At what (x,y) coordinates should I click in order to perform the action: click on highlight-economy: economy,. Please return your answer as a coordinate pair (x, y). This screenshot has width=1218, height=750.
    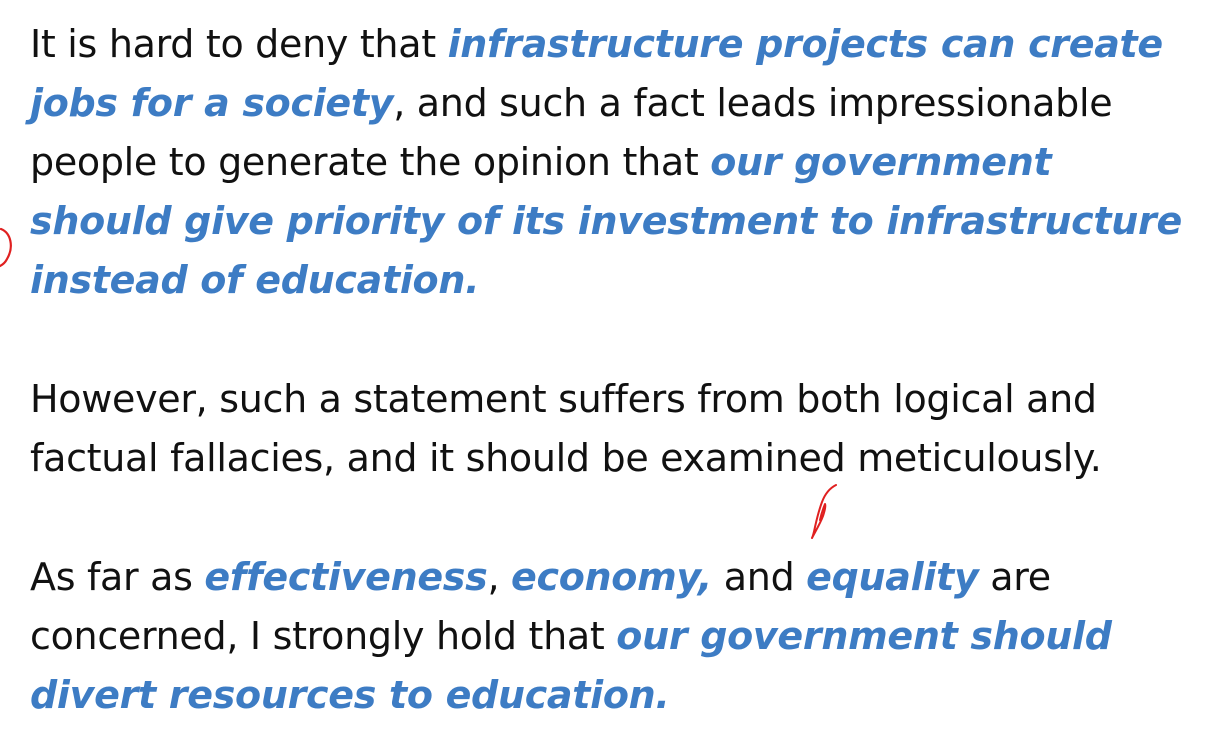
    Looking at the image, I should click on (612, 577).